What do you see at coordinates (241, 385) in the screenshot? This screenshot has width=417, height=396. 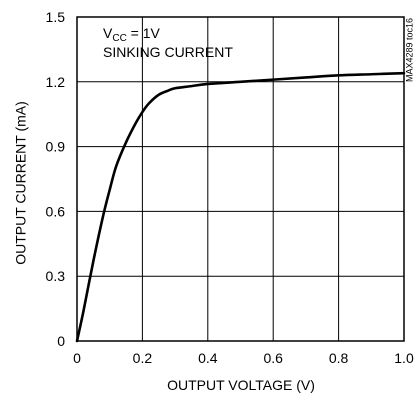 I see `x-axis-label: OUTPUT VOLTAGE (V)` at bounding box center [241, 385].